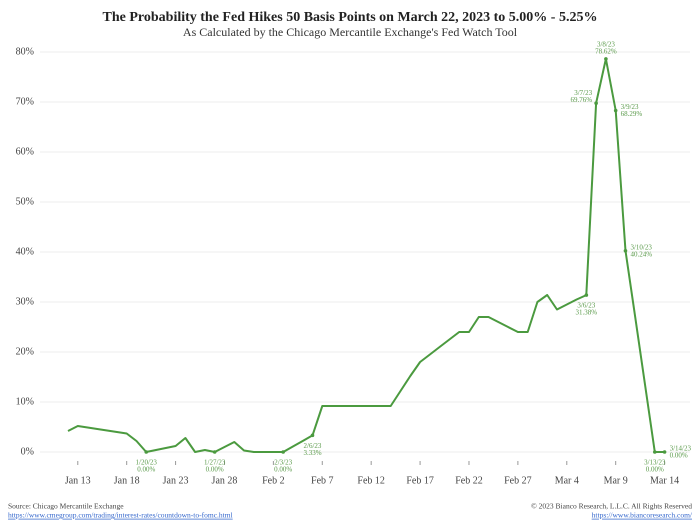 The width and height of the screenshot is (700, 525). Describe the element at coordinates (420, 480) in the screenshot. I see `x-tick-label: Feb 17` at that location.